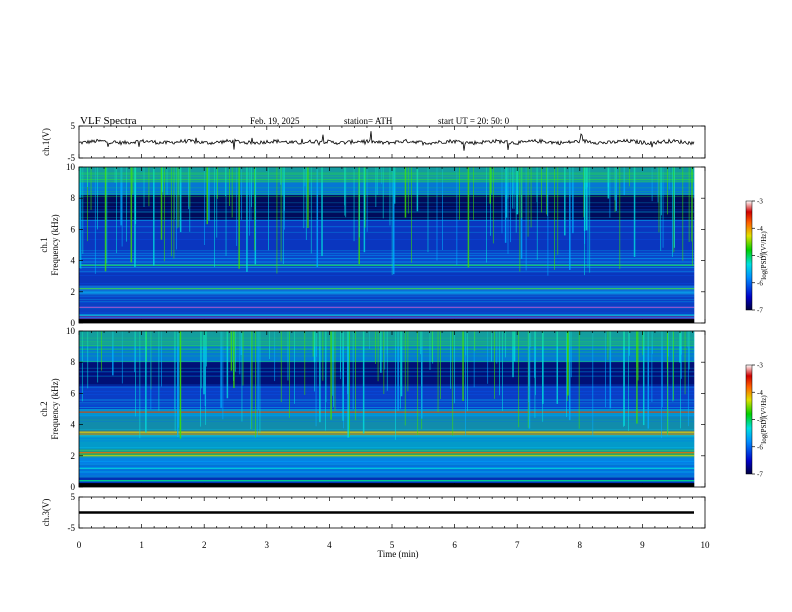 Image resolution: width=792 pixels, height=612 pixels. Describe the element at coordinates (398, 554) in the screenshot. I see `x-axis-label: Time (min)` at that location.